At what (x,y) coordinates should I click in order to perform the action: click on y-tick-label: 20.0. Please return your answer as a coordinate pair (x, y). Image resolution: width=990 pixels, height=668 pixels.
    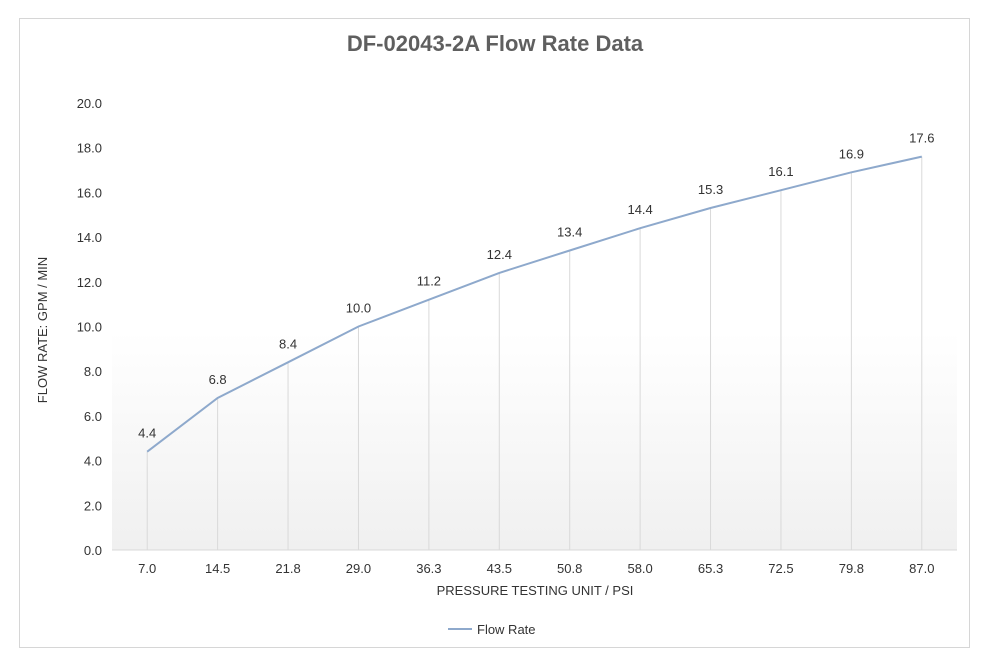
    Looking at the image, I should click on (89, 103).